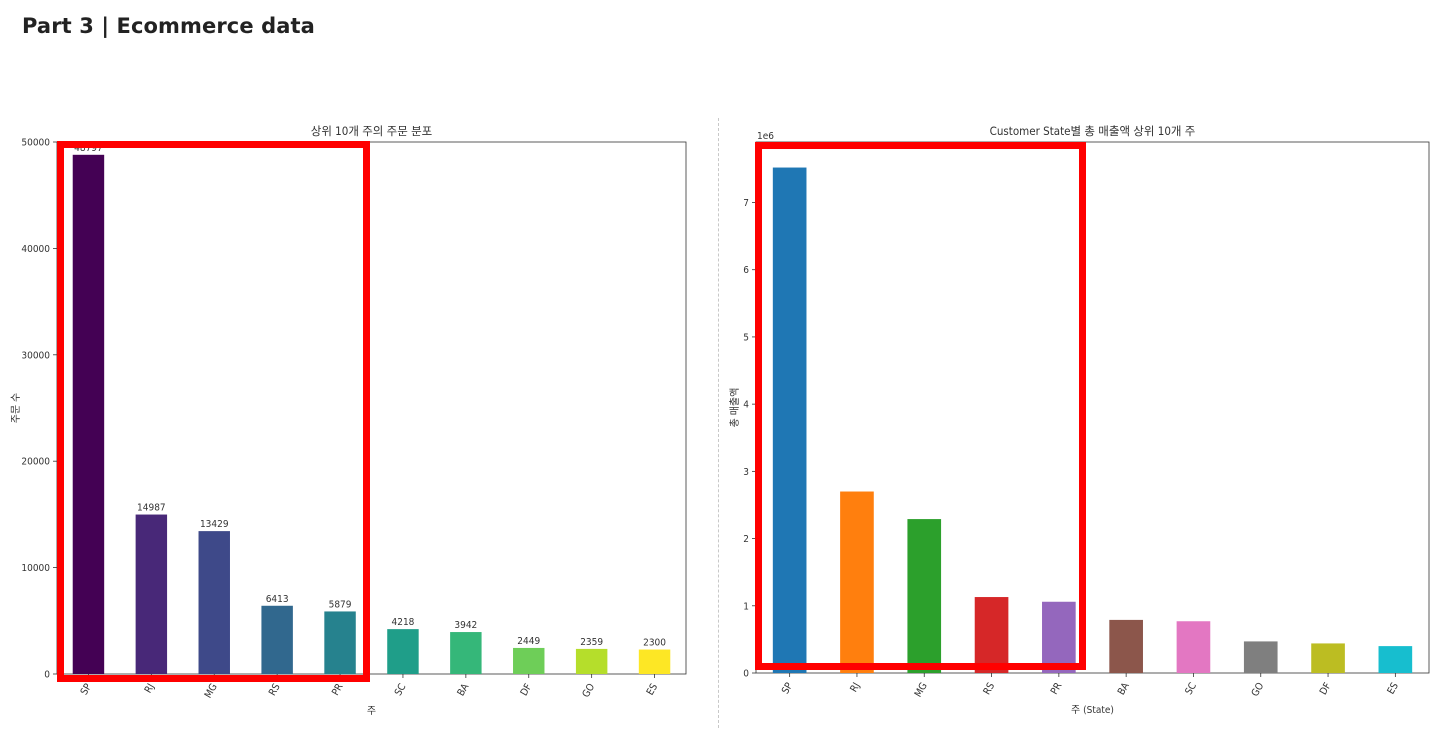 The image size is (1435, 750). What do you see at coordinates (403, 622) in the screenshot?
I see `data-label-sc: 4218` at bounding box center [403, 622].